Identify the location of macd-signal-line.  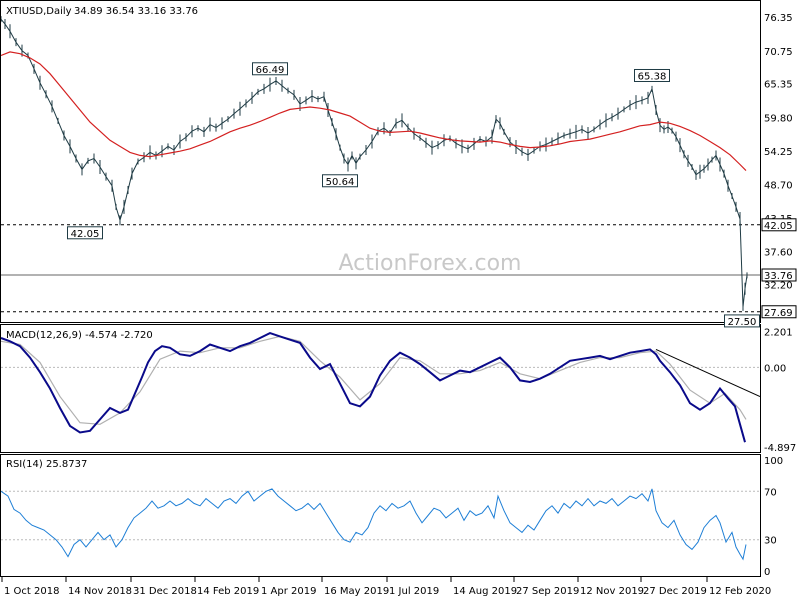
(374, 380).